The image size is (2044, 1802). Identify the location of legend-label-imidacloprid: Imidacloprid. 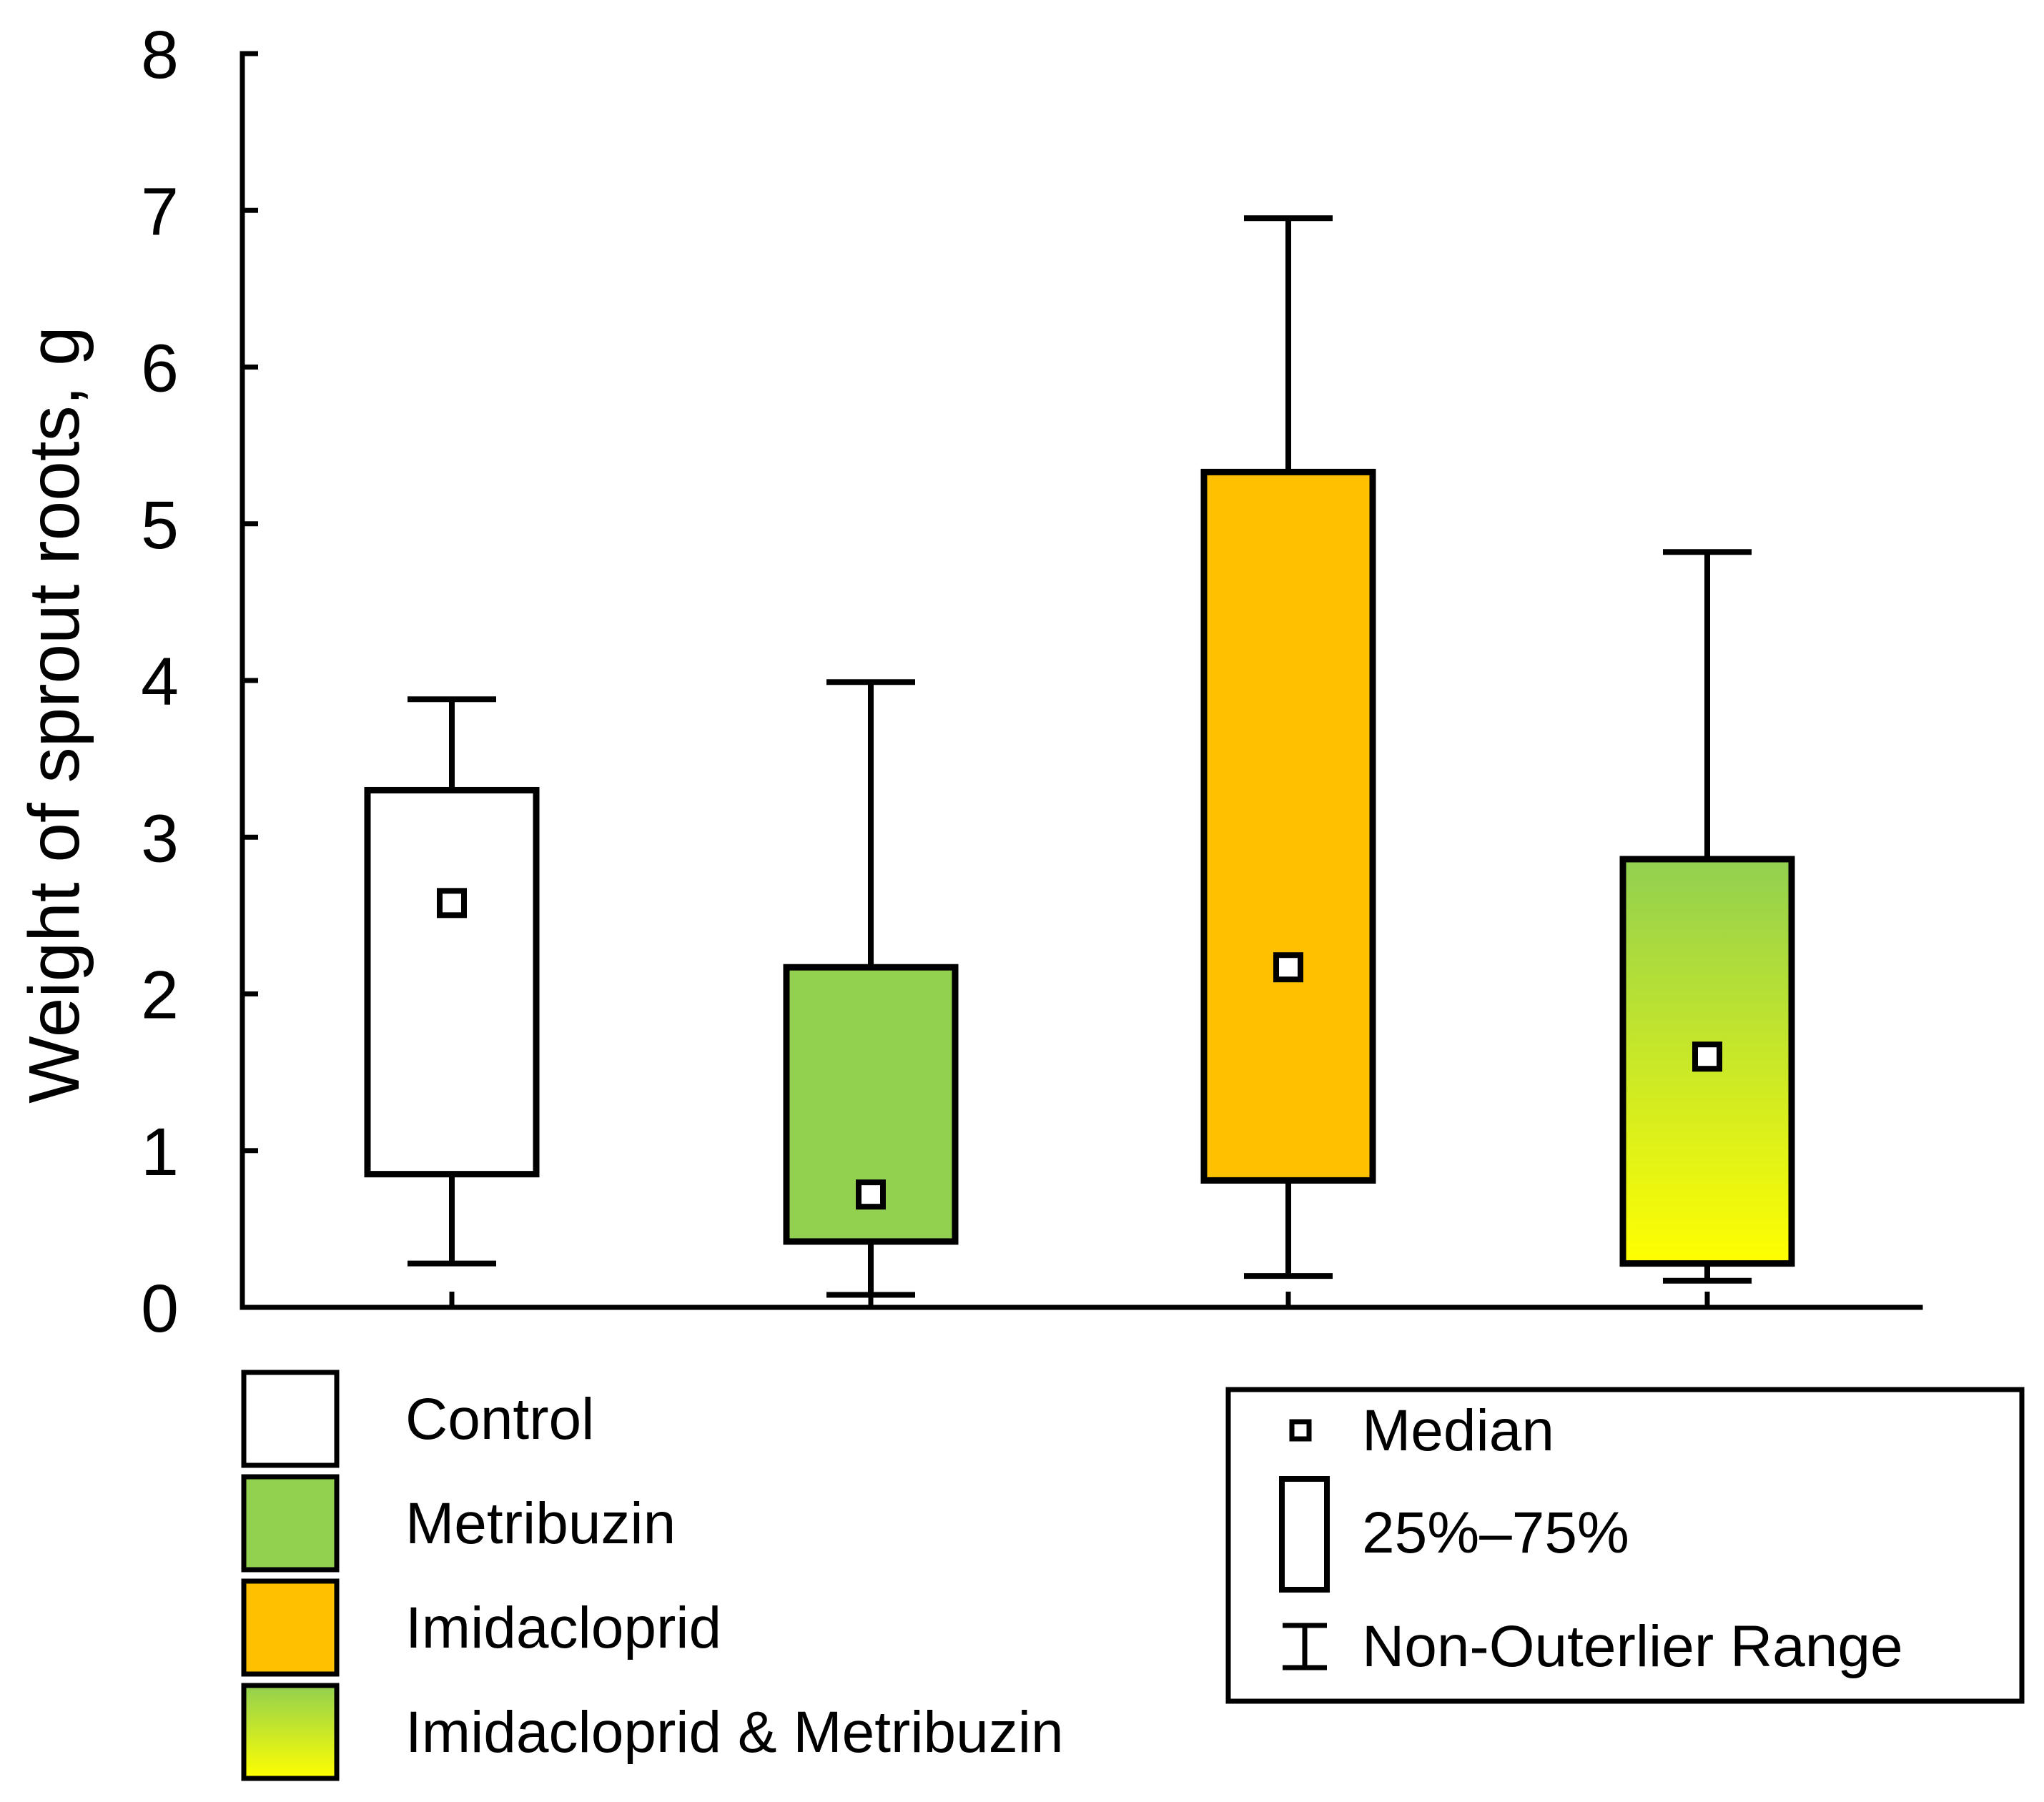
(563, 1628).